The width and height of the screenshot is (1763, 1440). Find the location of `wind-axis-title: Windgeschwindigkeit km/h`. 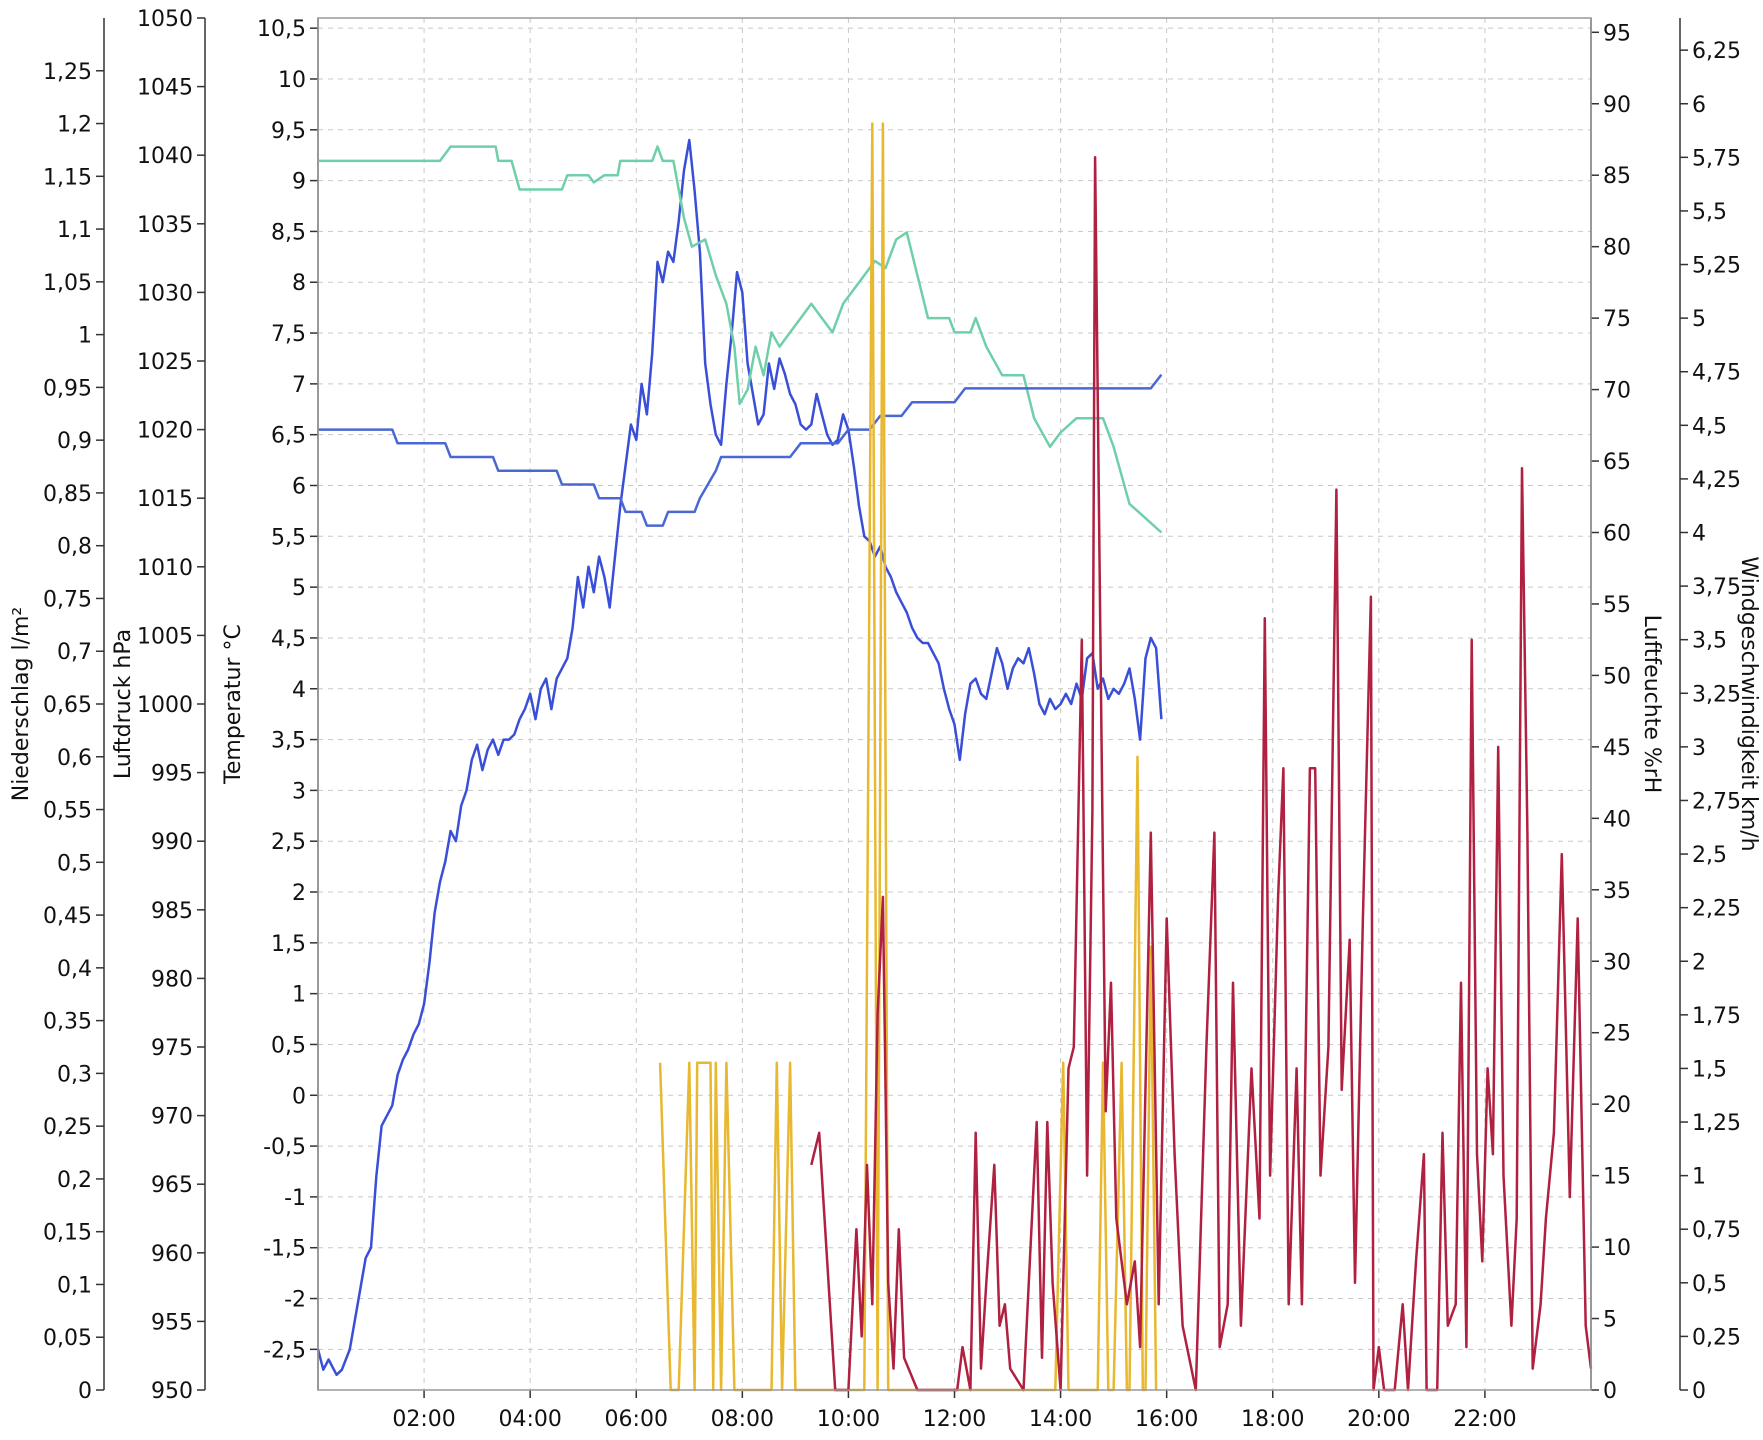

wind-axis-title: Windgeschwindigkeit km/h is located at coordinates (1748, 703).